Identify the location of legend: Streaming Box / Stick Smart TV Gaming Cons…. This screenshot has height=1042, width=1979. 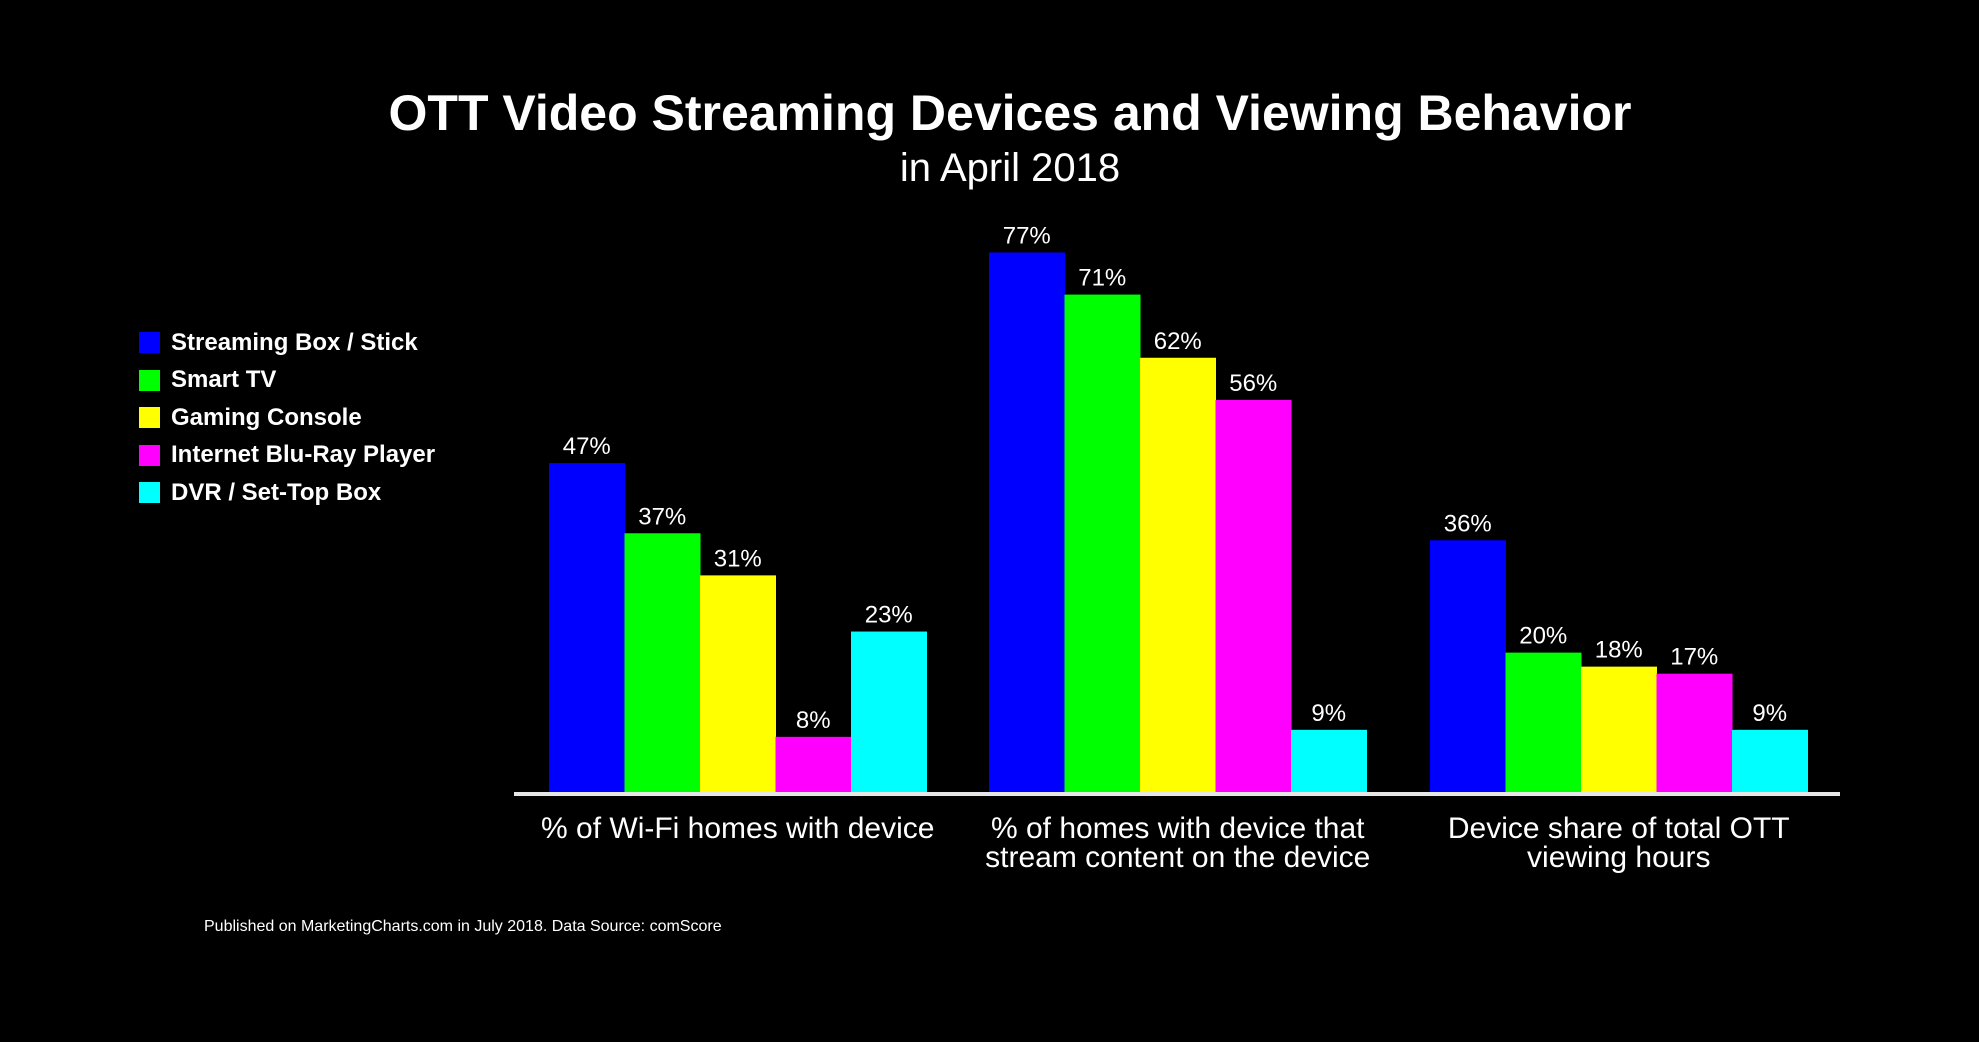
(287, 418).